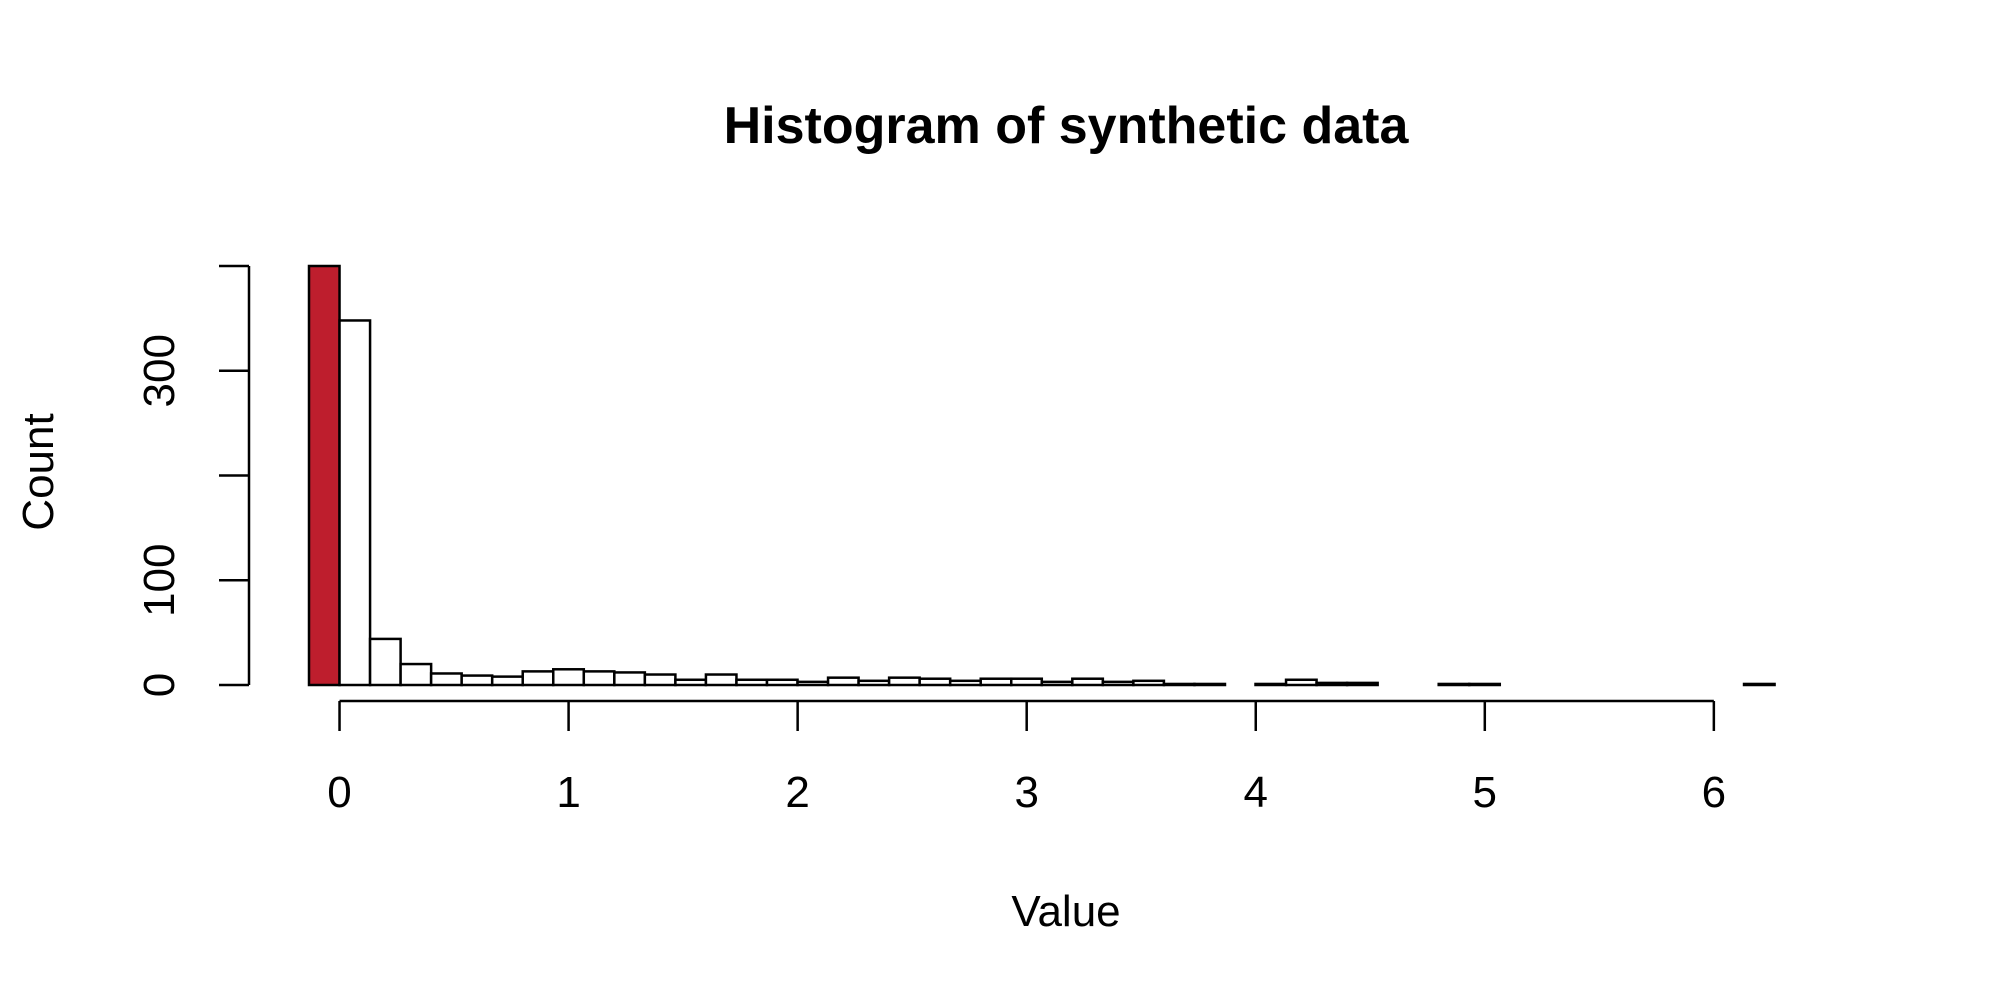  I want to click on chart-title: Histogram of synthetic data, so click(1067, 126).